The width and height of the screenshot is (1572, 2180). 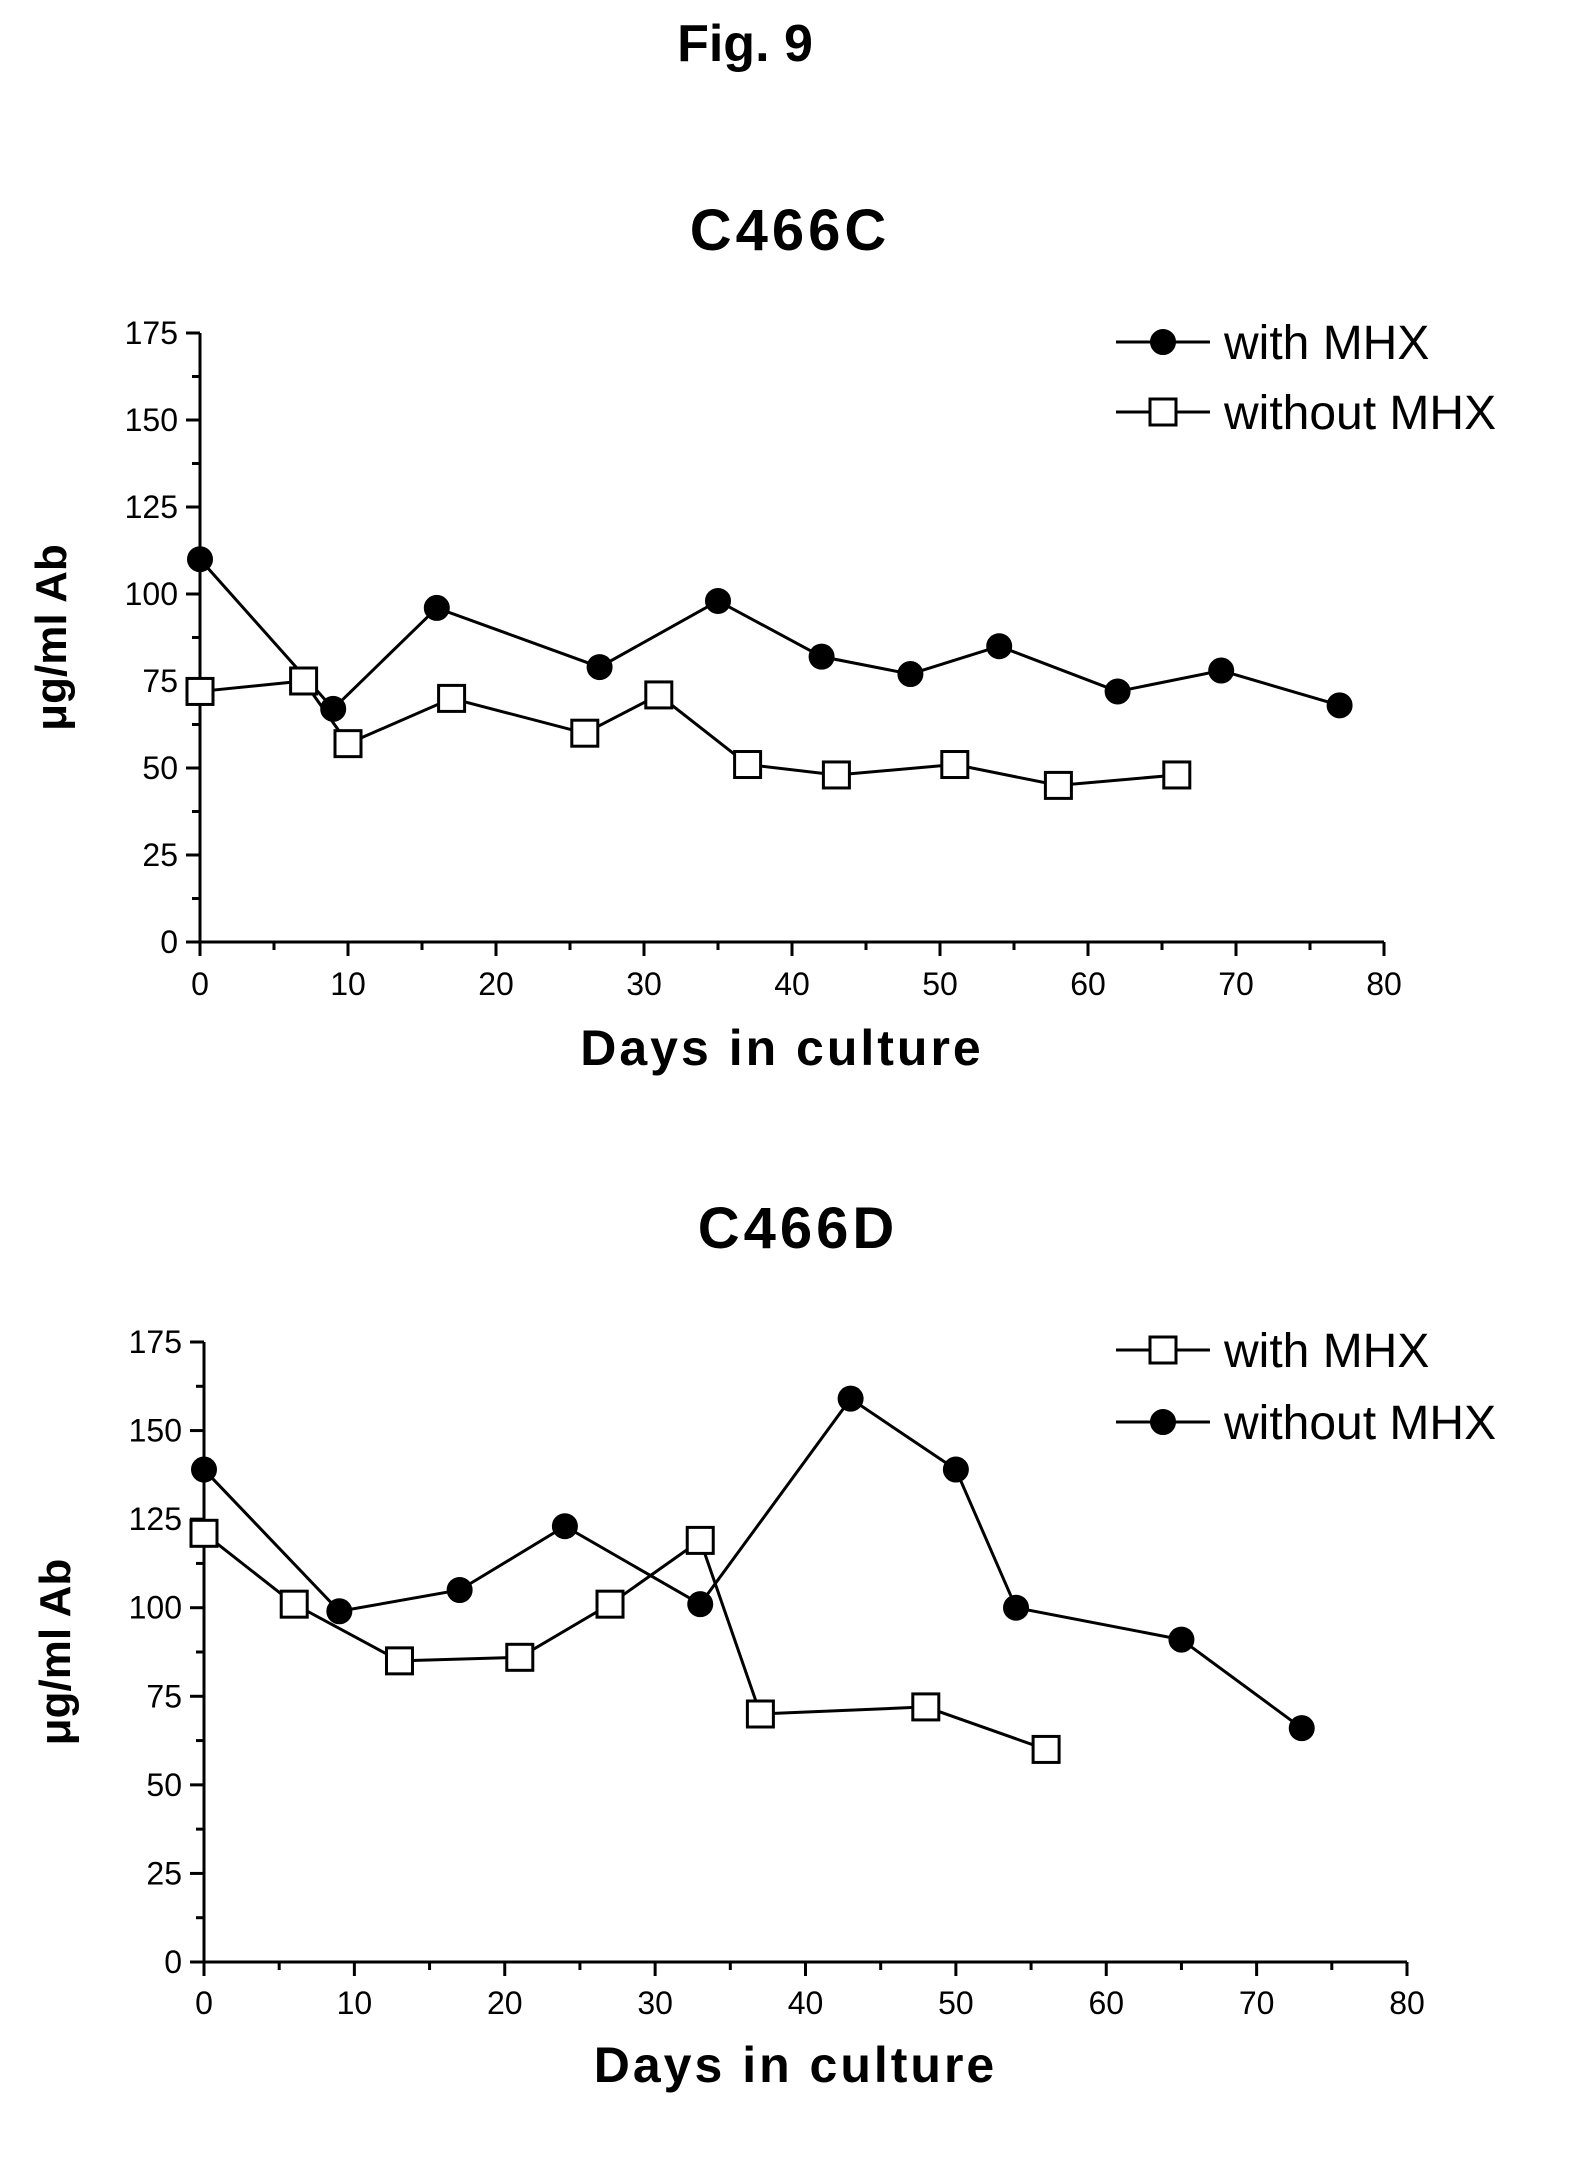 What do you see at coordinates (745, 44) in the screenshot?
I see `figure-title: Fig. 9` at bounding box center [745, 44].